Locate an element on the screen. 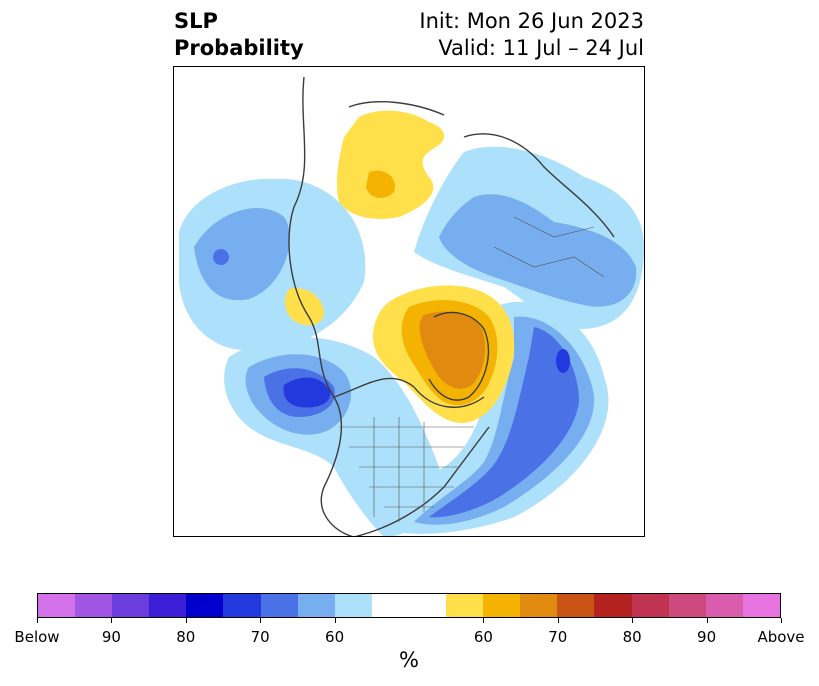 The height and width of the screenshot is (686, 819). colorbar is located at coordinates (409, 605).